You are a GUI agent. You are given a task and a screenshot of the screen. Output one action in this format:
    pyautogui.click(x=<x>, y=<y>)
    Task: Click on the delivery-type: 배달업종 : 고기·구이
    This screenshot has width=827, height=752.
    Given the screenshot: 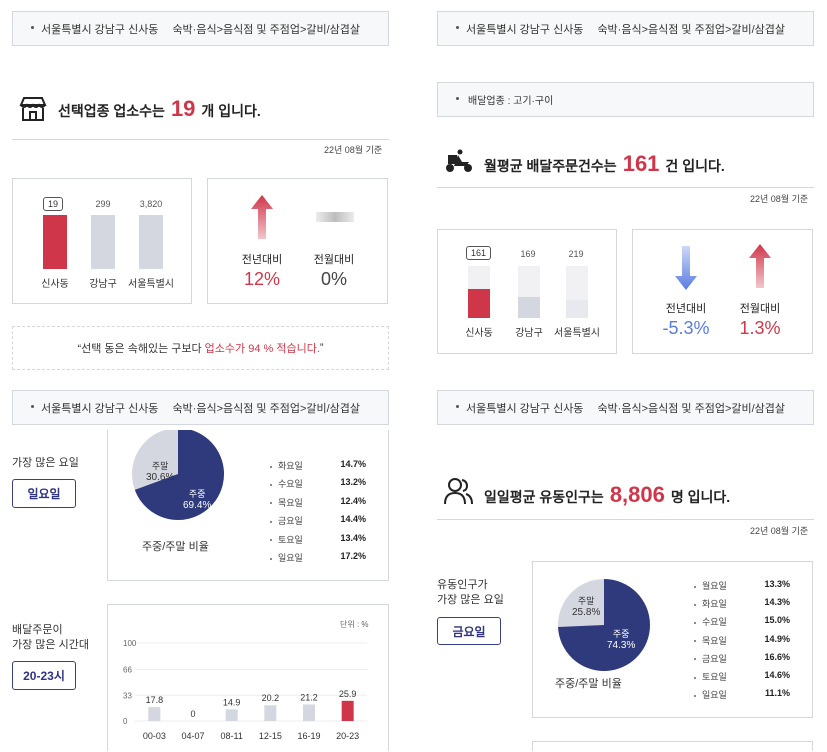 What is the action you would take?
    pyautogui.click(x=511, y=101)
    